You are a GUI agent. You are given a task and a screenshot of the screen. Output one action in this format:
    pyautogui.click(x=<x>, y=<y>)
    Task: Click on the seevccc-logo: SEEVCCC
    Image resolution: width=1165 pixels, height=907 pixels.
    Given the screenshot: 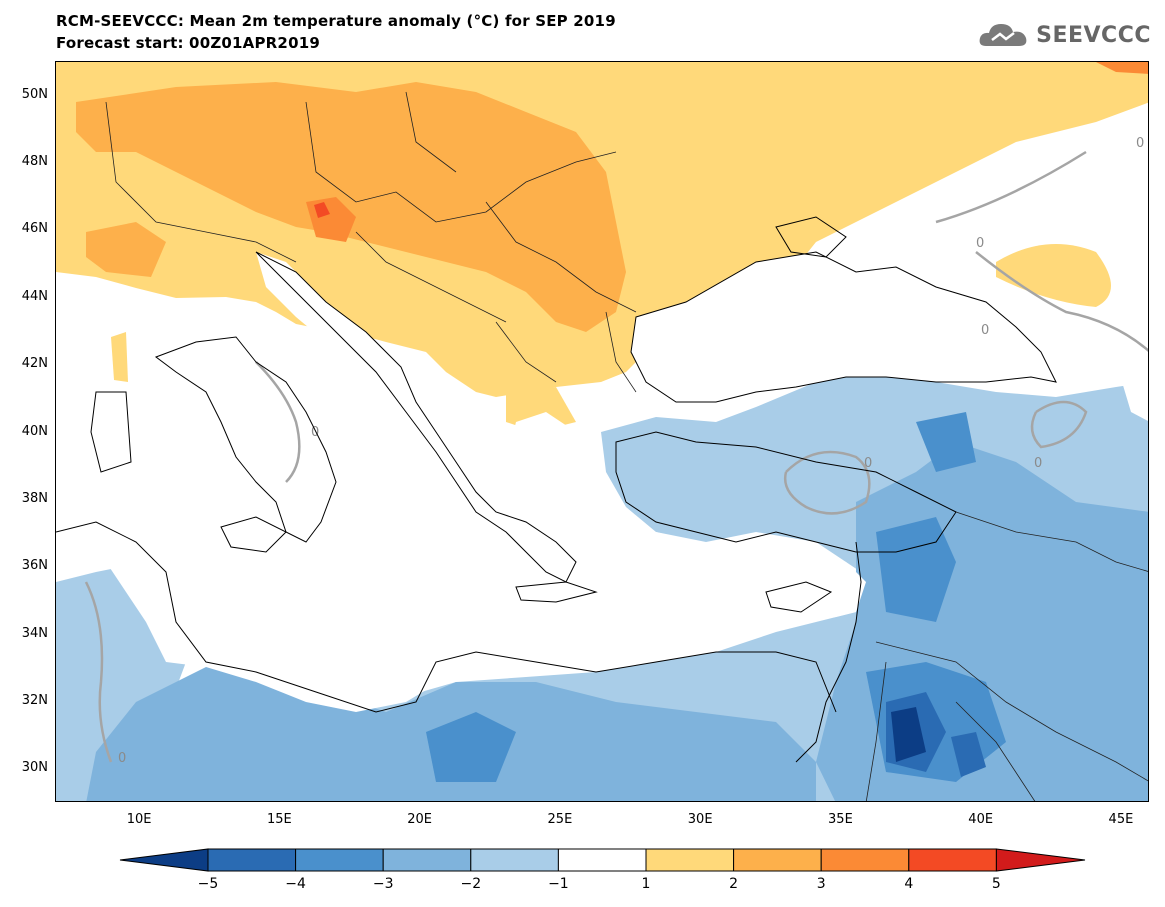 What is the action you would take?
    pyautogui.click(x=1064, y=35)
    